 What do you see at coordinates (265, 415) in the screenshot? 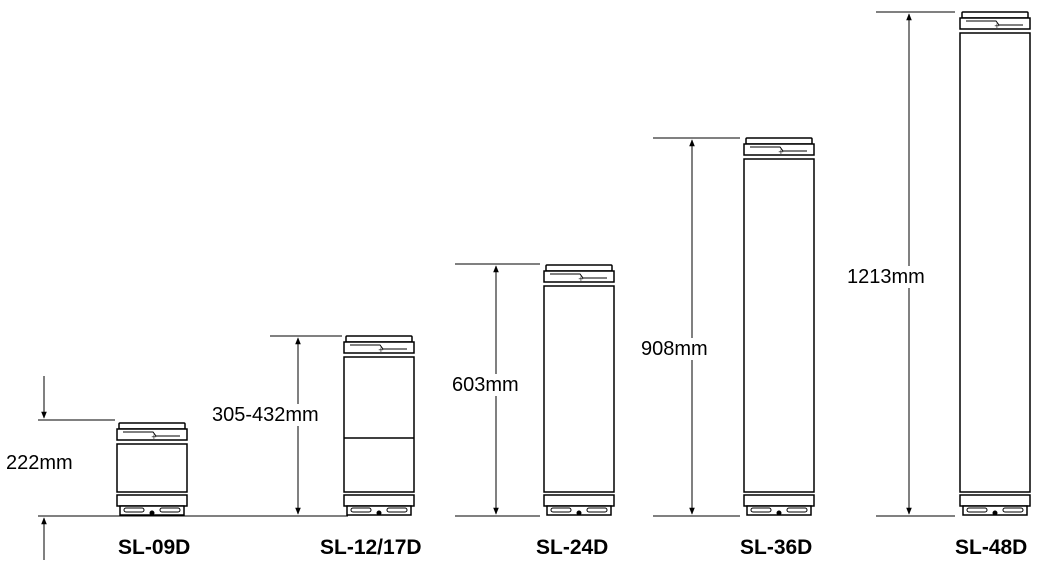
I see `dimension-label-sl-12-17d: 305-432mm` at bounding box center [265, 415].